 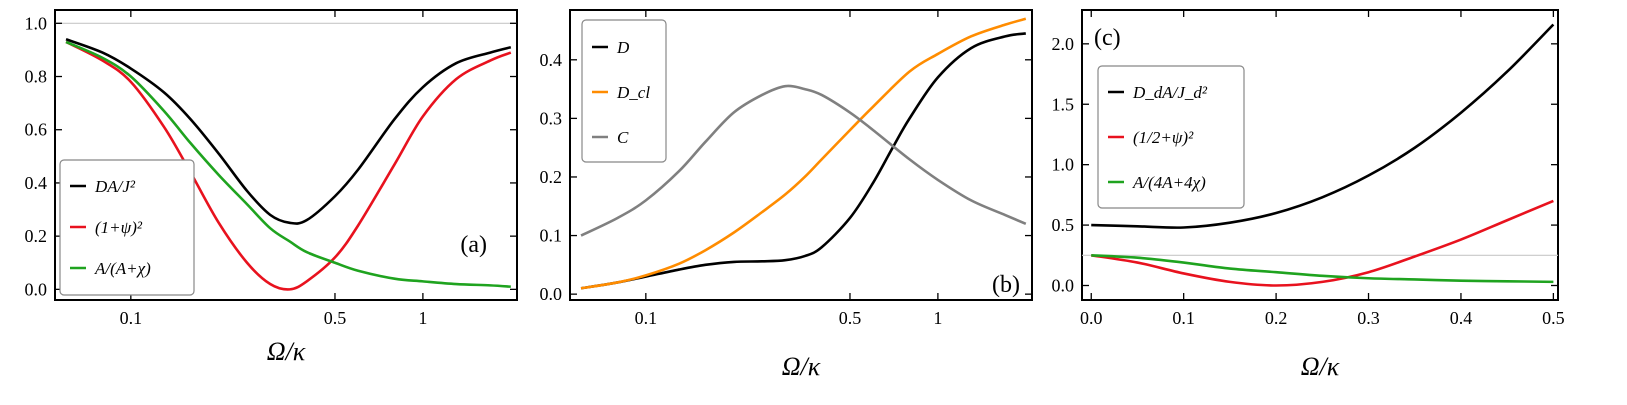 I want to click on legend: D D_cl C, so click(x=624, y=91).